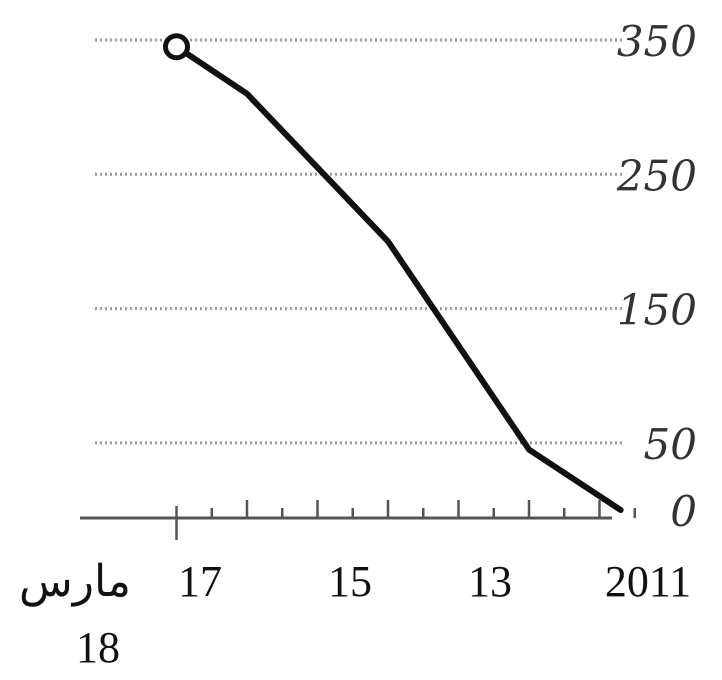 This screenshot has height=680, width=722. Describe the element at coordinates (200, 581) in the screenshot. I see `x-tick-label-3: 17` at that location.